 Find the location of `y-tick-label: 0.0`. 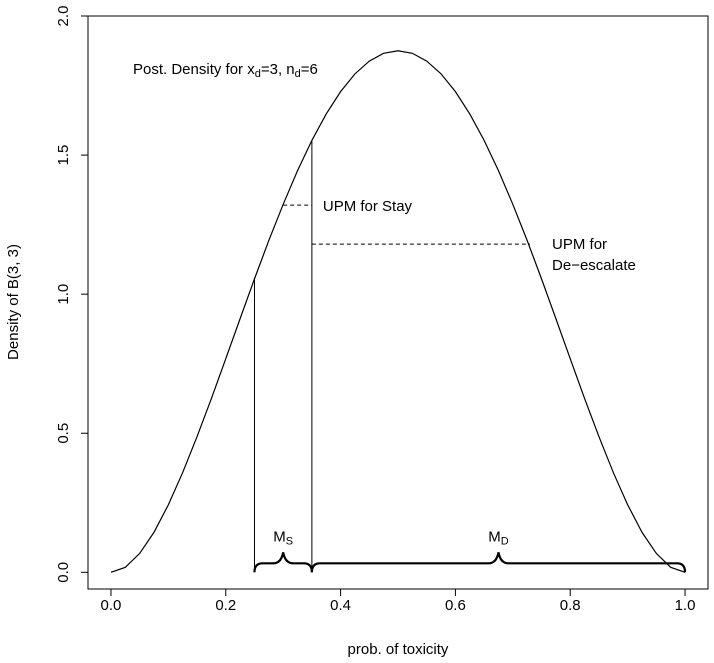

y-tick-label: 0.0 is located at coordinates (63, 572).